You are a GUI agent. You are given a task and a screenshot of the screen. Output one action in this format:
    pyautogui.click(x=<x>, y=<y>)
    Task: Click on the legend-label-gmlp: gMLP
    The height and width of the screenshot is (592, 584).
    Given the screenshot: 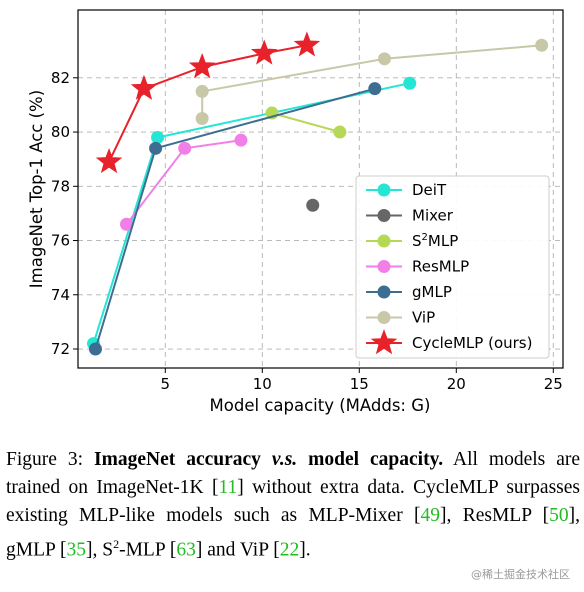 What is the action you would take?
    pyautogui.click(x=432, y=292)
    